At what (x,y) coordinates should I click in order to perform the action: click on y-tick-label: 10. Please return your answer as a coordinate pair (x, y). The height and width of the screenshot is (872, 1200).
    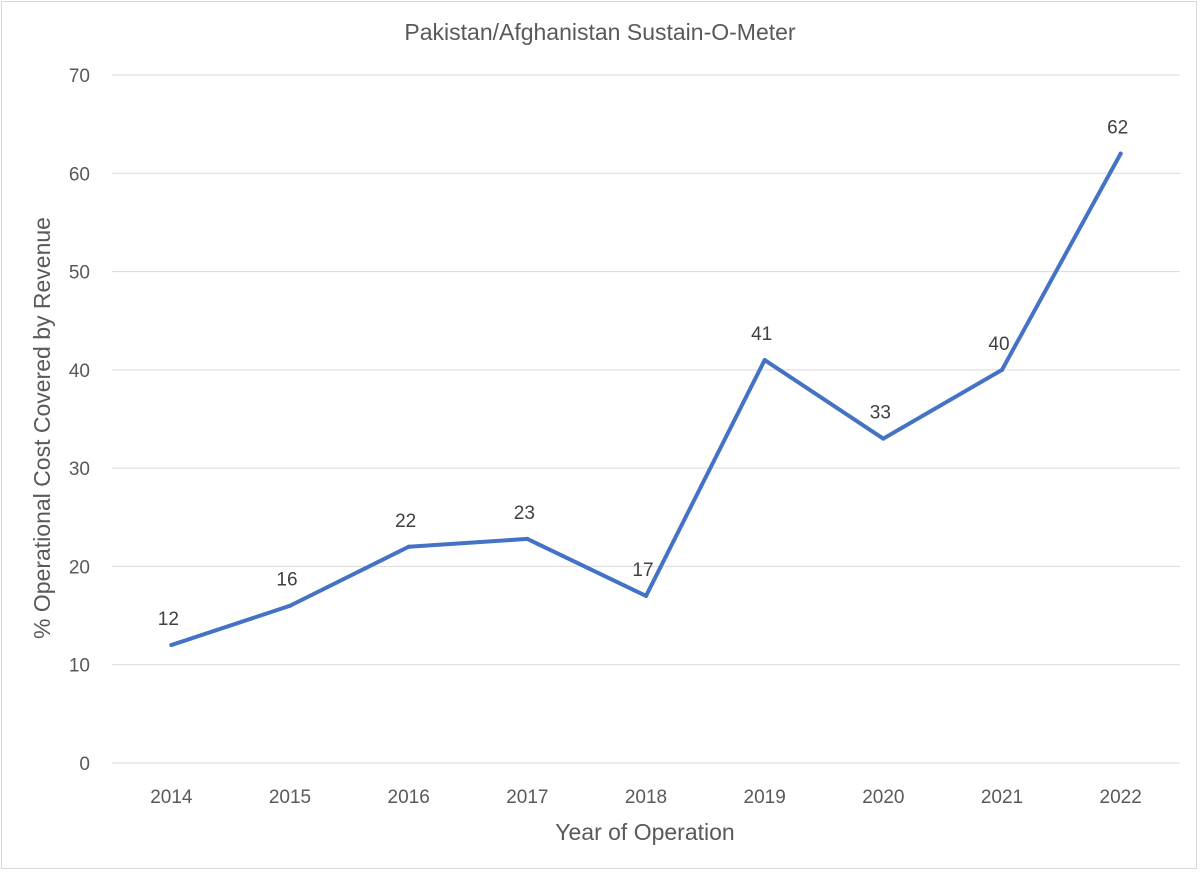
    Looking at the image, I should click on (79, 666).